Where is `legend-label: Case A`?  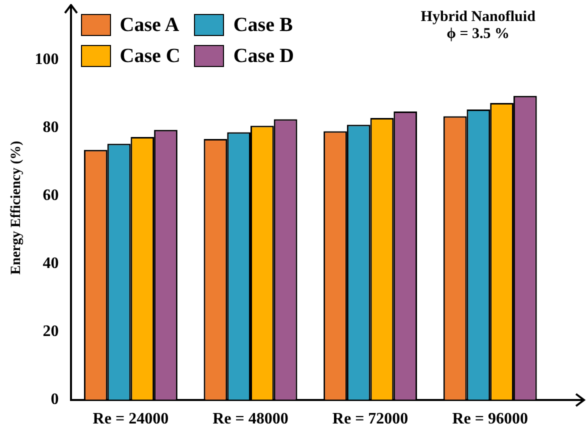 legend-label: Case A is located at coordinates (150, 25).